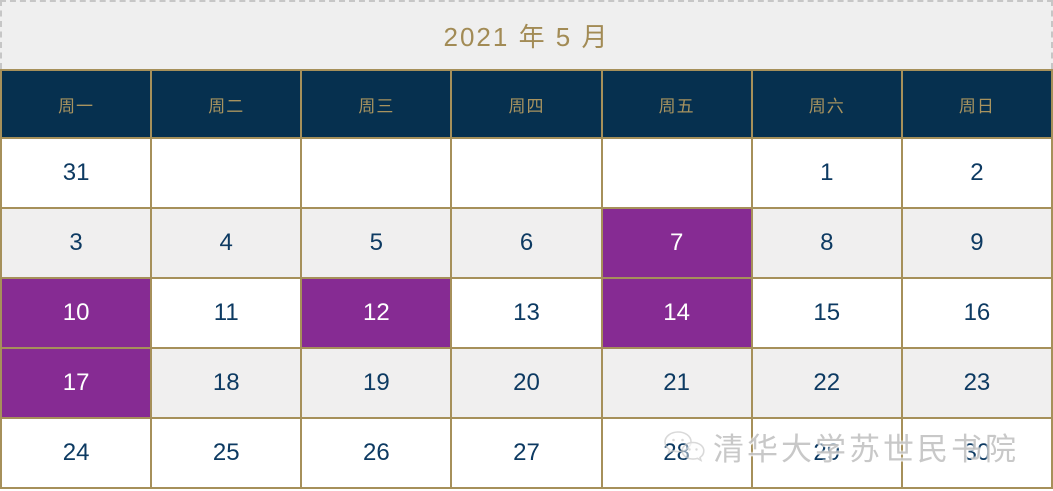 The image size is (1053, 491). Describe the element at coordinates (226, 104) in the screenshot. I see `weekday-header: 周二` at that location.